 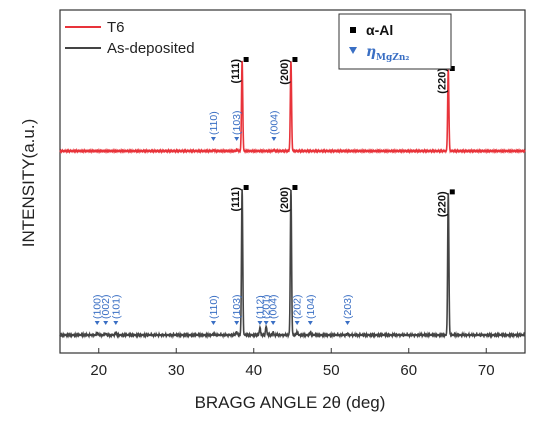 I want to click on x-axis-ticks: 20 30 40 50 60 70, so click(x=292, y=363).